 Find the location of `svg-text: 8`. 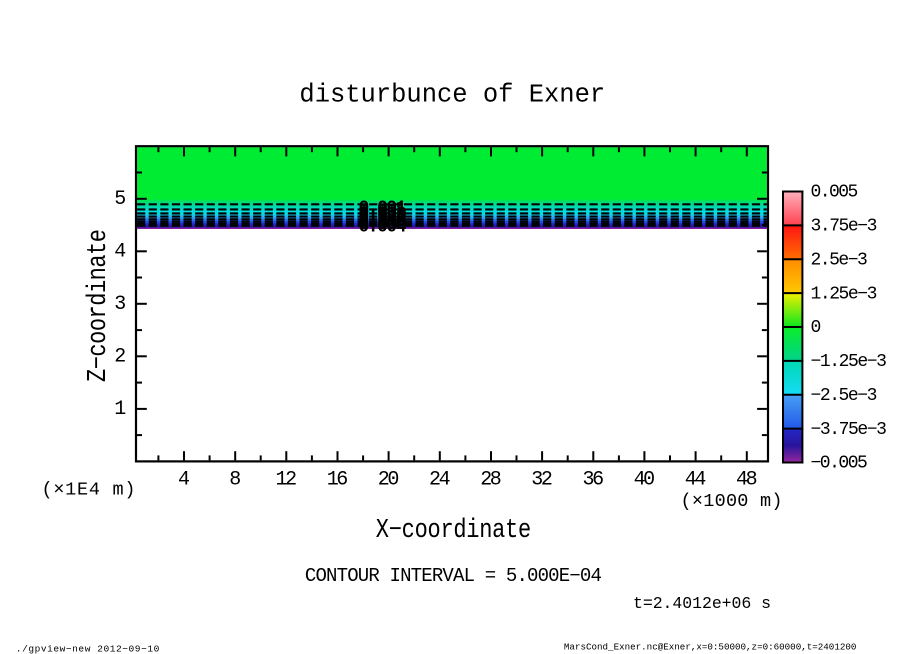

svg-text: 8 is located at coordinates (235, 480).